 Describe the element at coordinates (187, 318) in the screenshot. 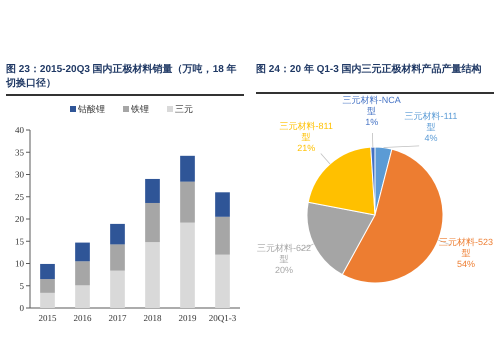

I see `x-tick-label: 2019` at that location.